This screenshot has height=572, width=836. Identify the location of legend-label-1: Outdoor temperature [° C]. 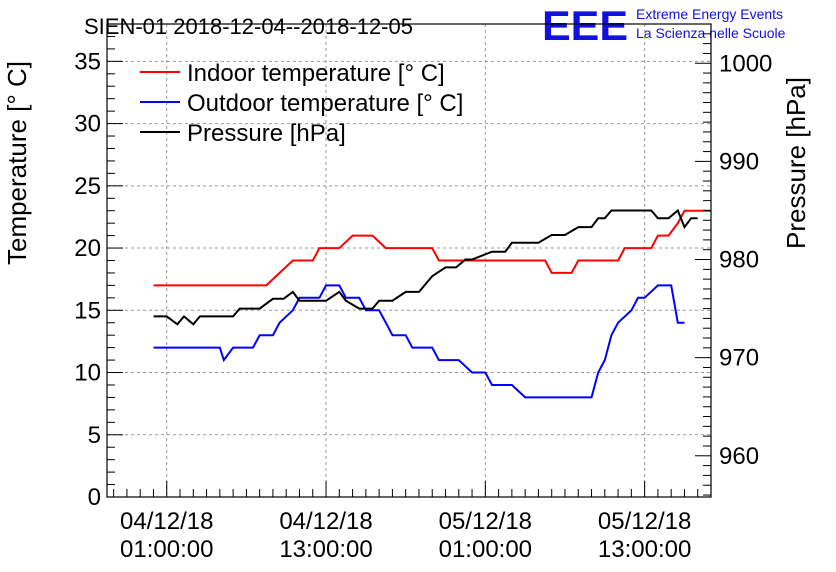
(325, 103).